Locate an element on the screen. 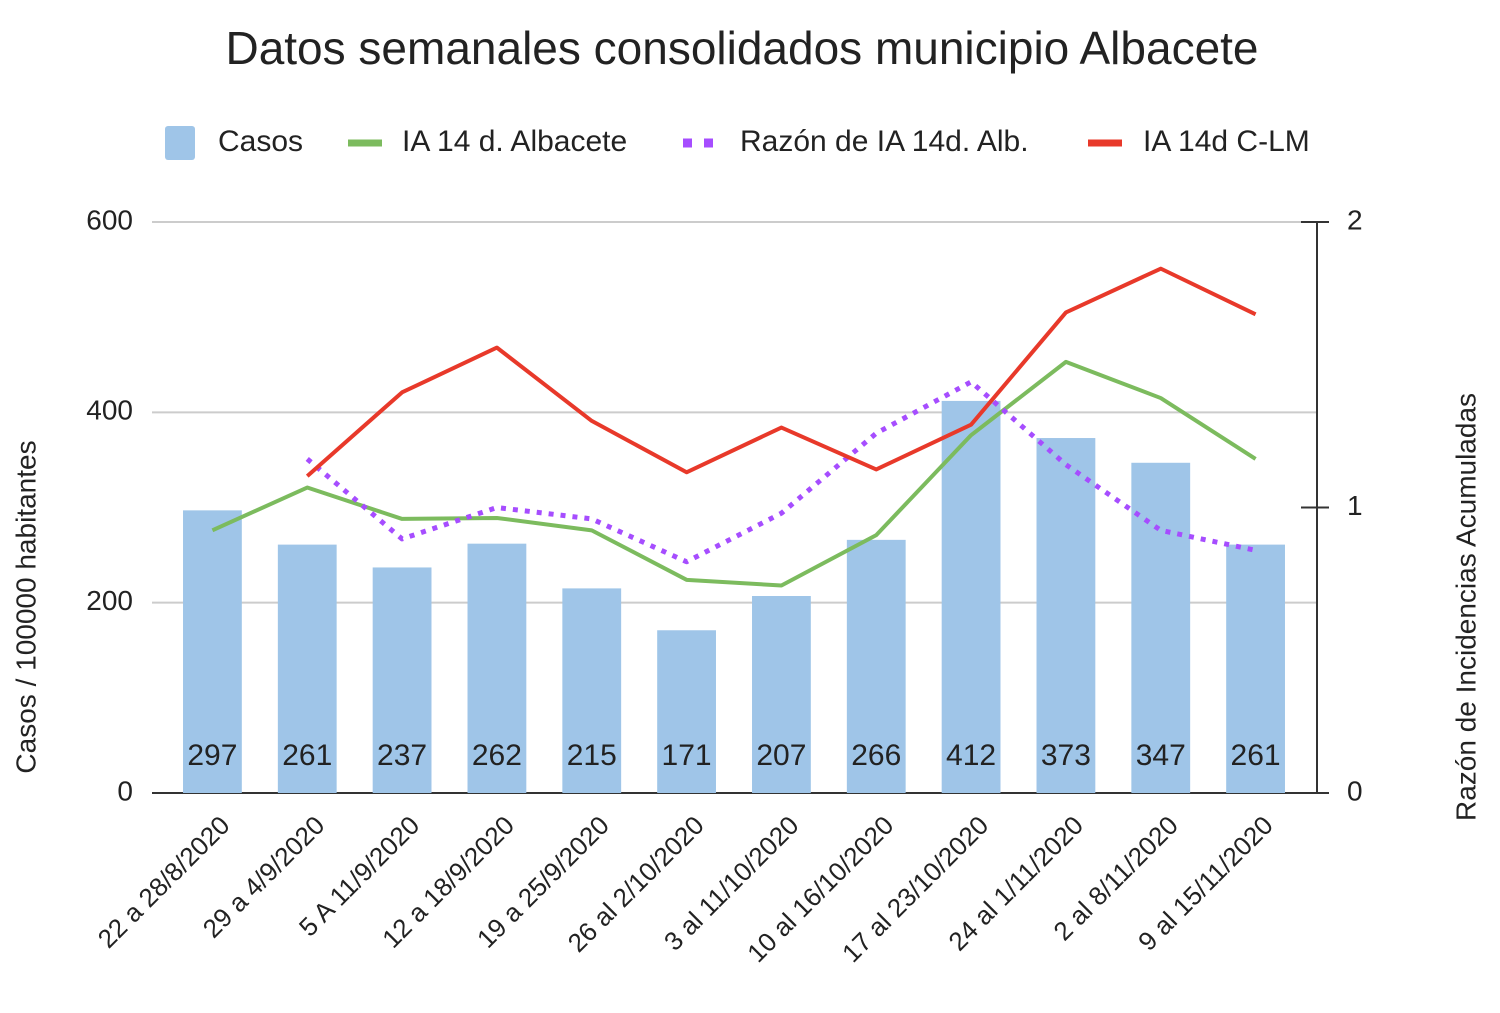  y2-tick-label: 1 is located at coordinates (1355, 505).